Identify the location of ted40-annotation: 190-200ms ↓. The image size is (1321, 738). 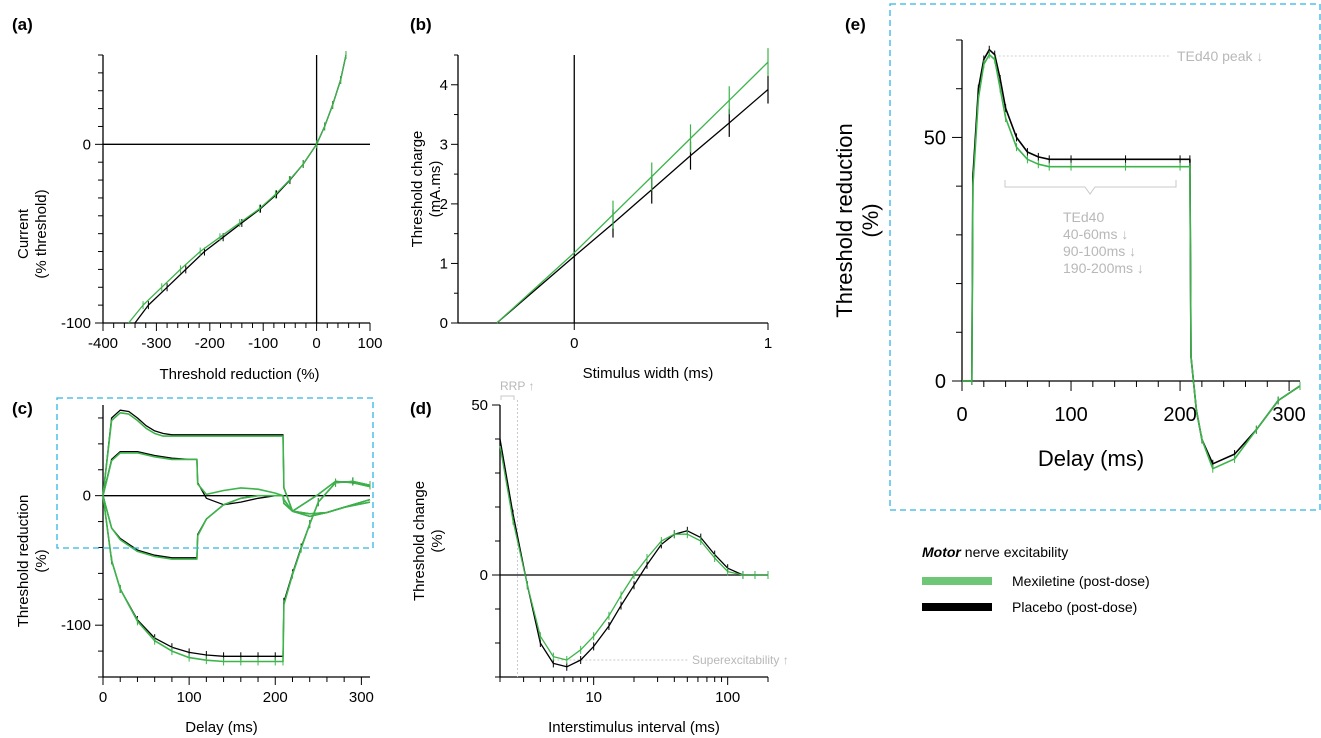
(1103, 268).